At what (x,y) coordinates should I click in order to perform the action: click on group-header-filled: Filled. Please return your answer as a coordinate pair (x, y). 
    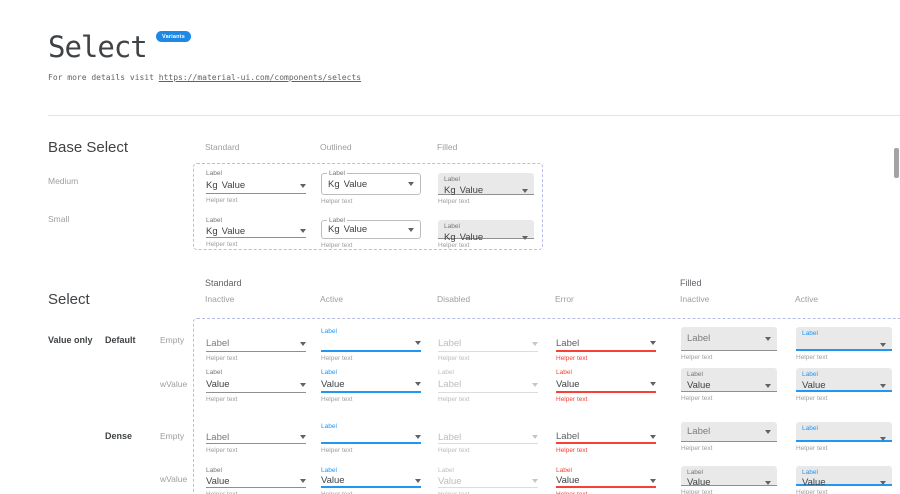
    Looking at the image, I should click on (691, 283).